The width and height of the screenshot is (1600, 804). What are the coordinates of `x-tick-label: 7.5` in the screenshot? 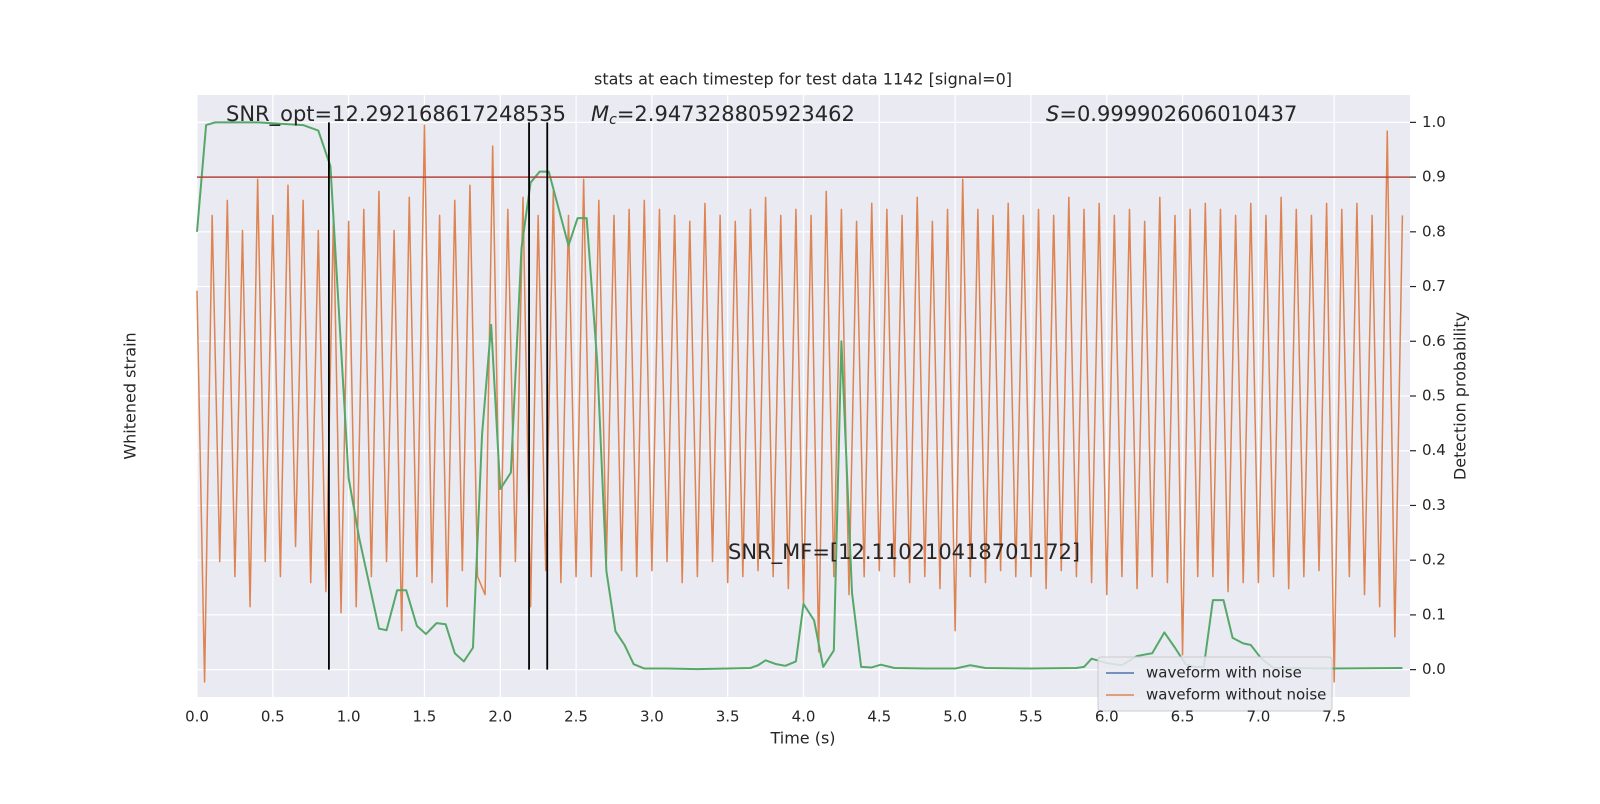 It's located at (1334, 717).